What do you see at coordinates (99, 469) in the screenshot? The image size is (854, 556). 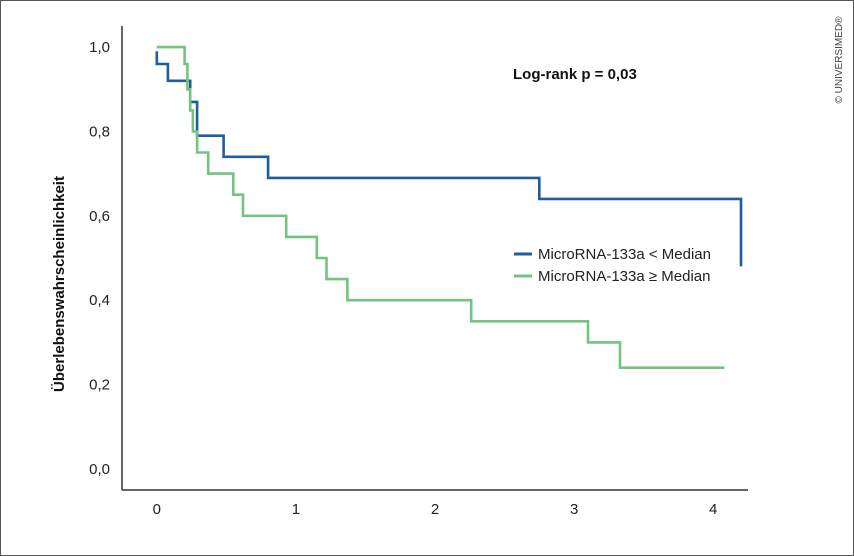 I see `y-tick-label: 0,0` at bounding box center [99, 469].